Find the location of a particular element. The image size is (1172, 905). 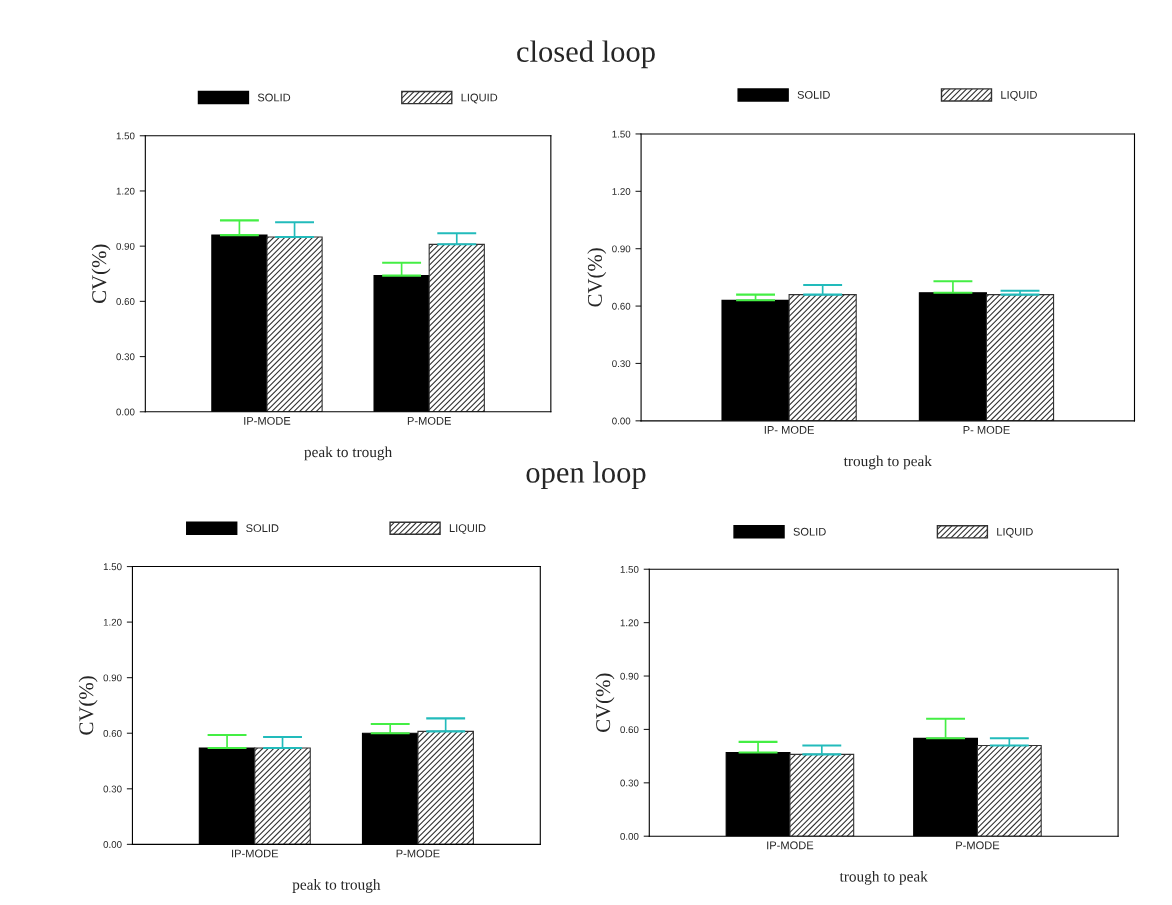

chart-title: closed loop is located at coordinates (586, 54).